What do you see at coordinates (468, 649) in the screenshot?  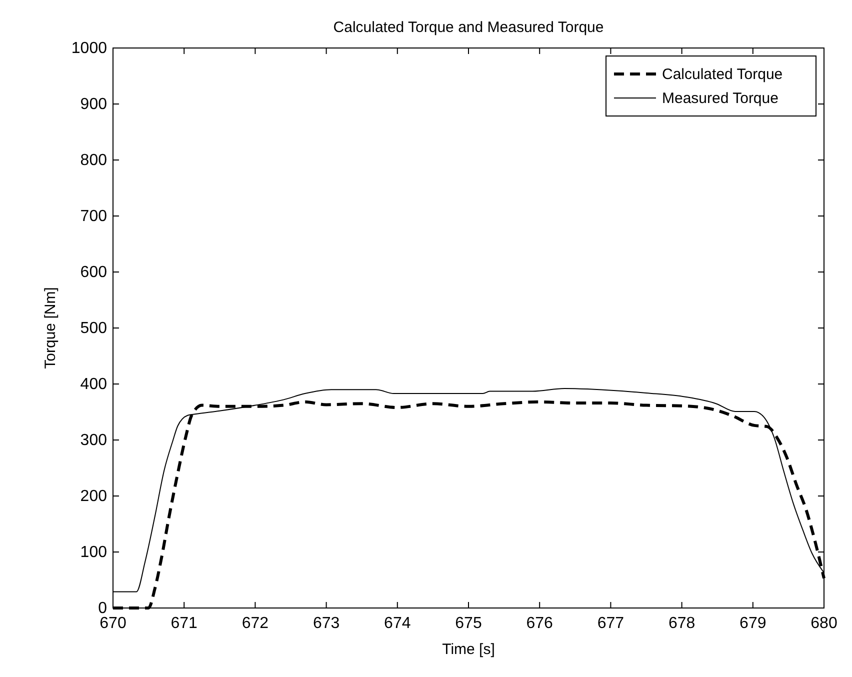 I see `x-axis-title: Time [s]` at bounding box center [468, 649].